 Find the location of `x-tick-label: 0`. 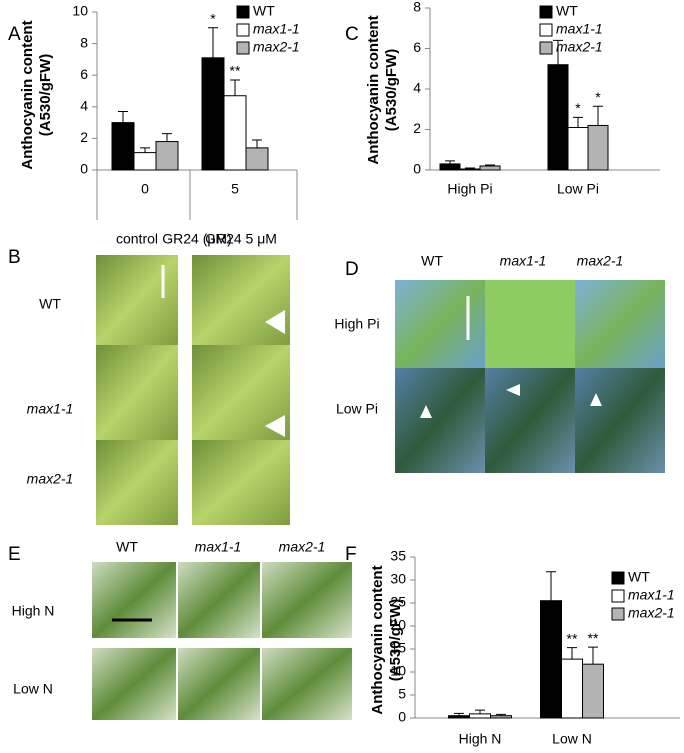

x-tick-label: 0 is located at coordinates (145, 189).